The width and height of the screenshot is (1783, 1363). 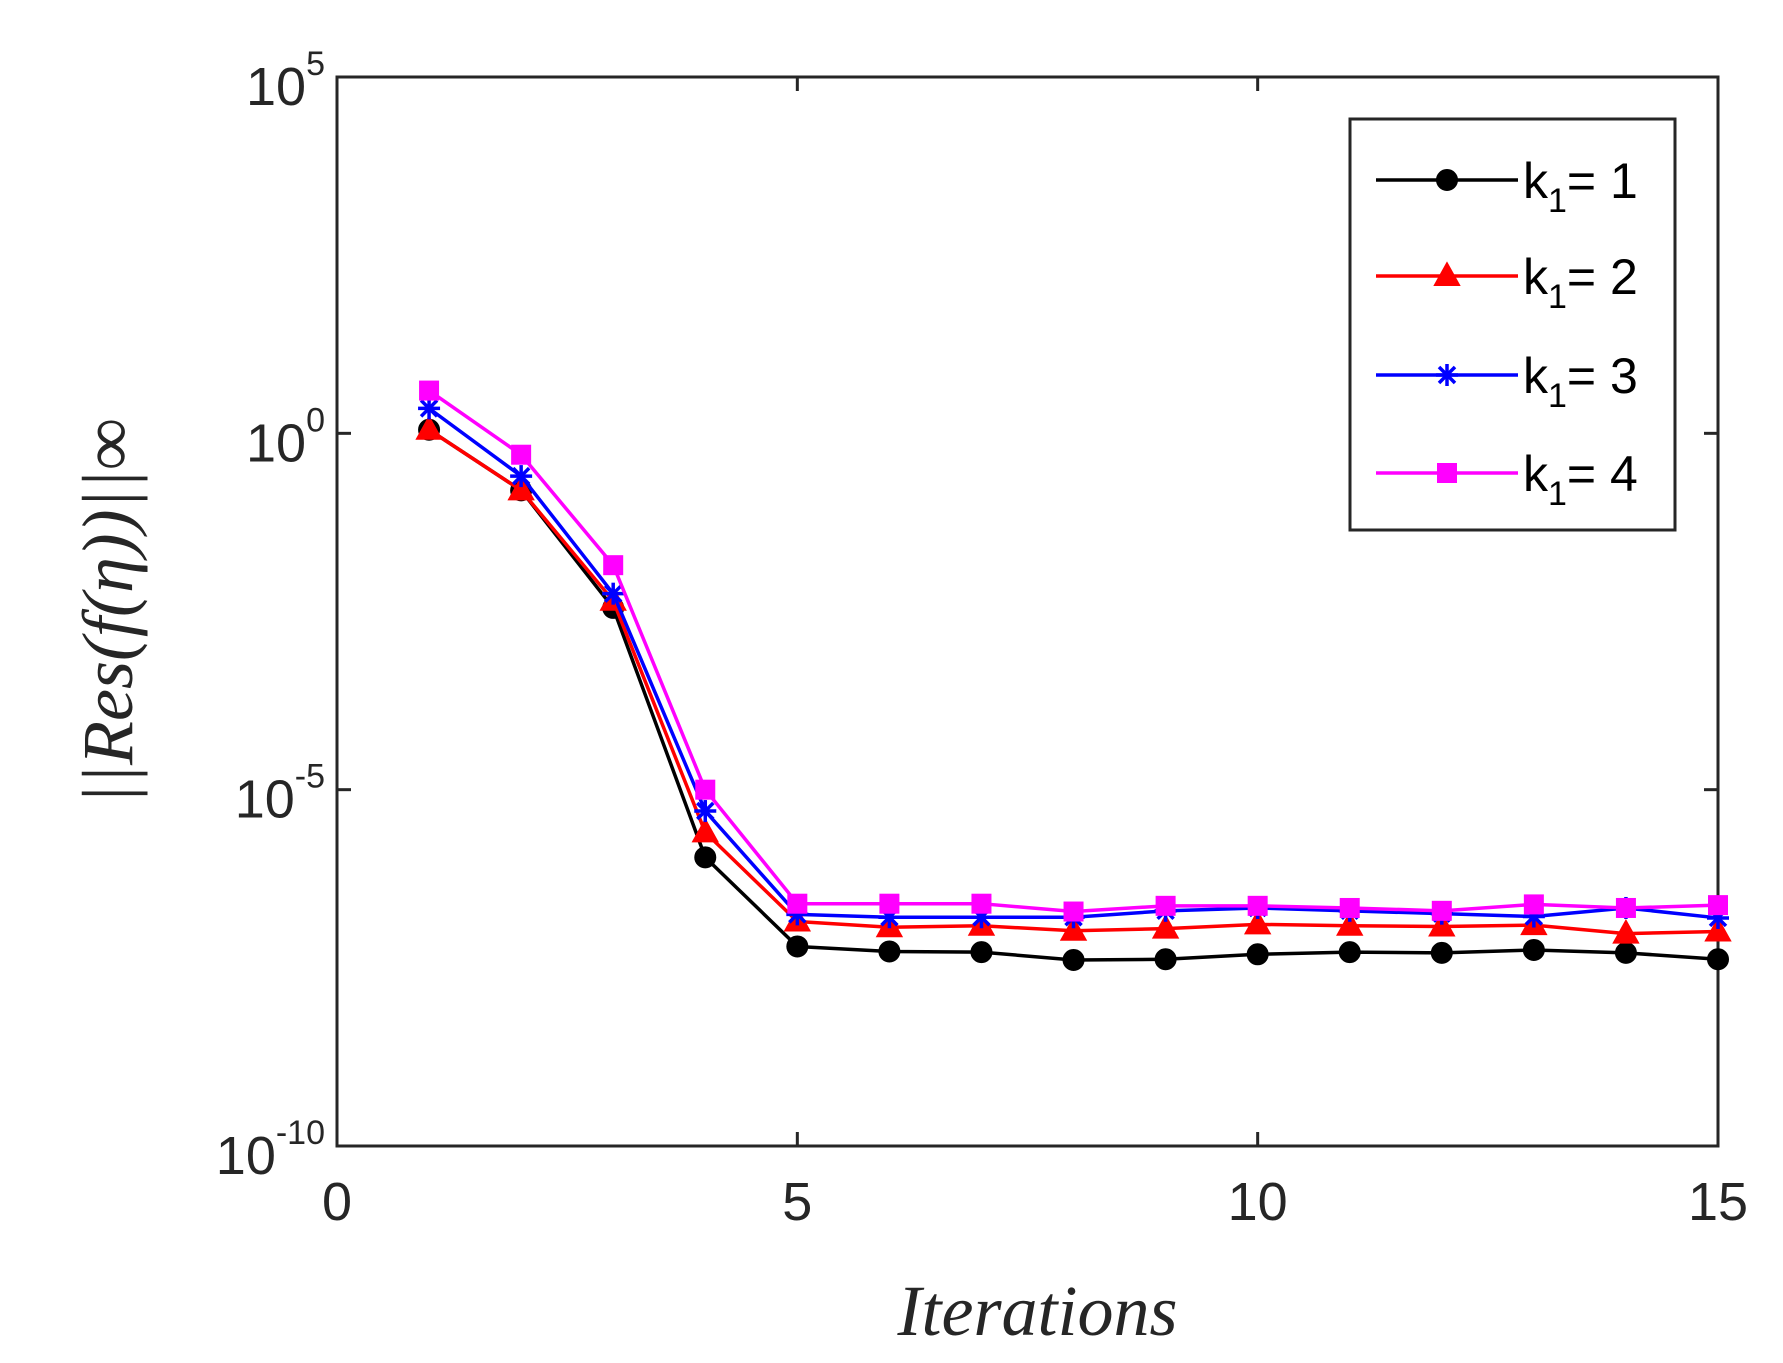 I want to click on legend-label: k1= 2, so click(x=1580, y=282).